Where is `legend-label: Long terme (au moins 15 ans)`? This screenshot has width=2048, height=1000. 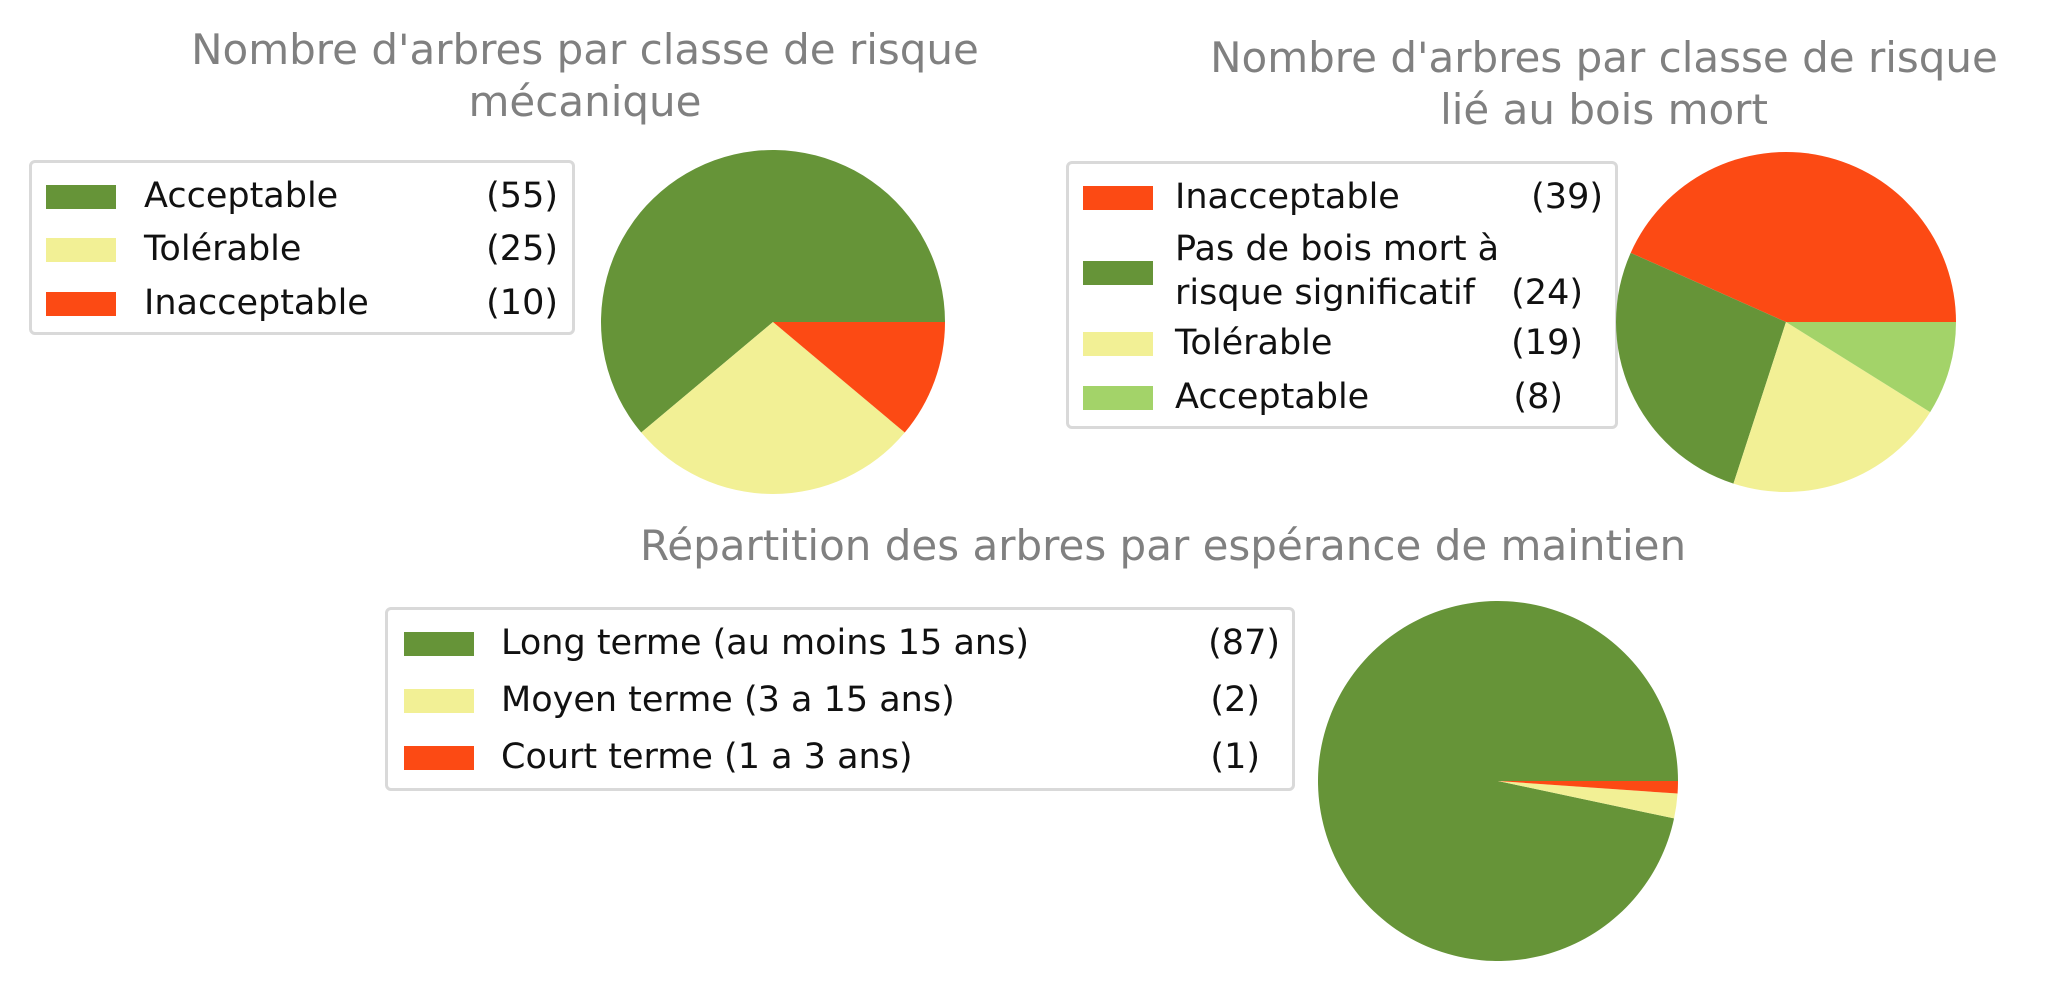 legend-label: Long terme (au moins 15 ans) is located at coordinates (765, 643).